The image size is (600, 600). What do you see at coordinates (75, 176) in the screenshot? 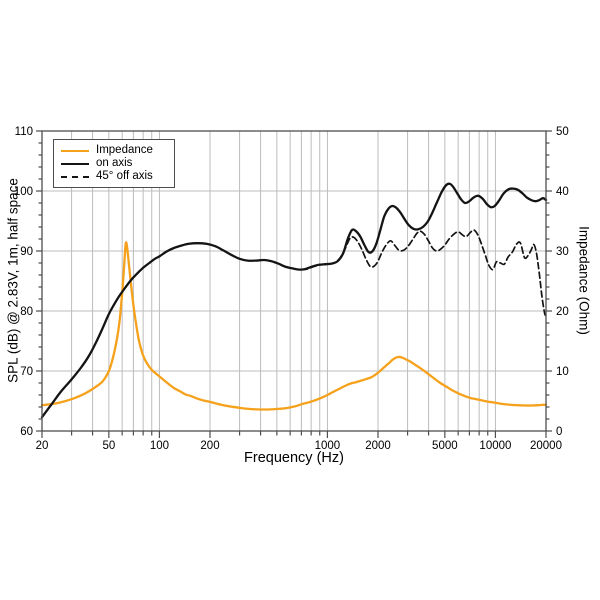
I see `off-axis-line-sample` at bounding box center [75, 176].